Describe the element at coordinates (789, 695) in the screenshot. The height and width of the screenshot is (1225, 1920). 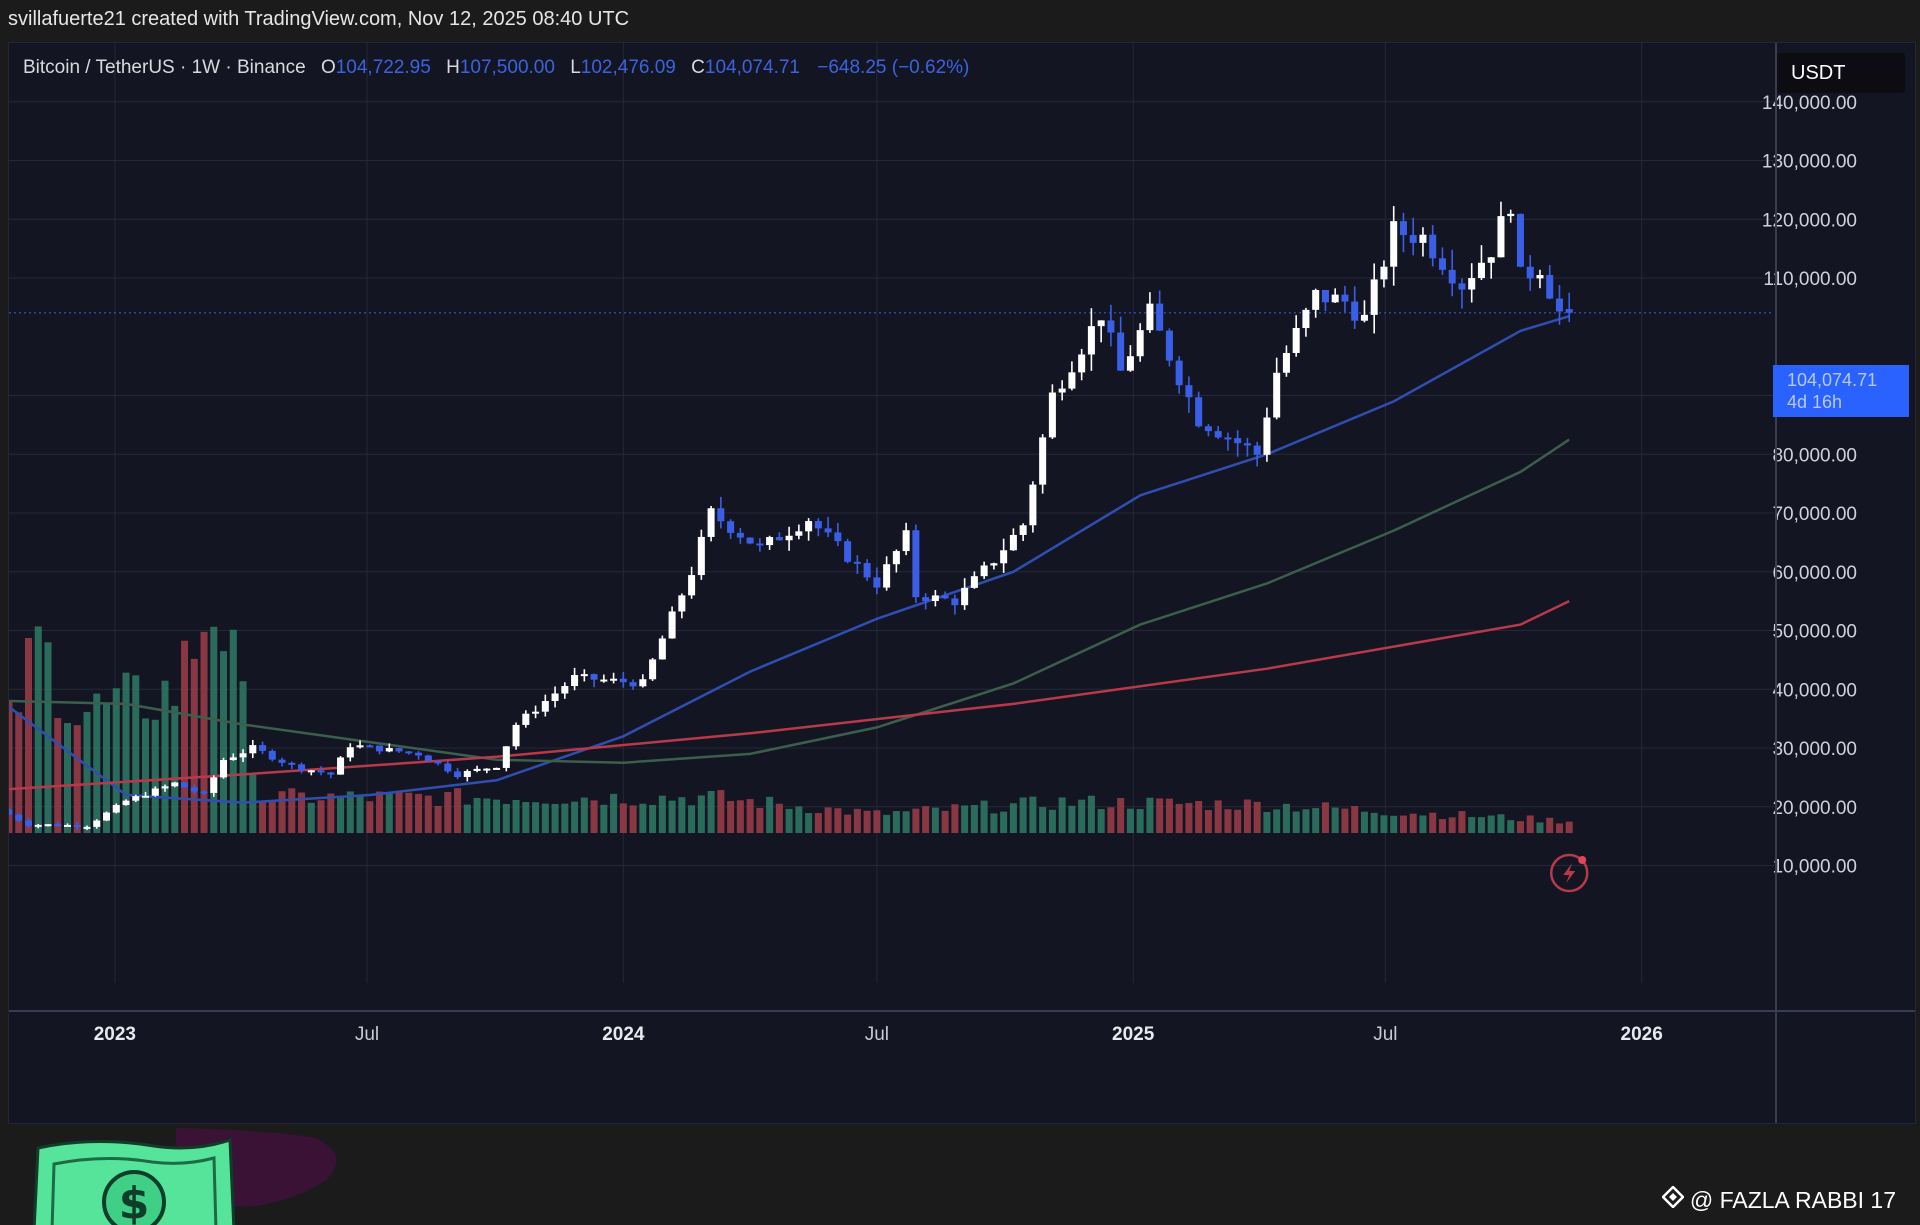
I see `moving-average-line` at that location.